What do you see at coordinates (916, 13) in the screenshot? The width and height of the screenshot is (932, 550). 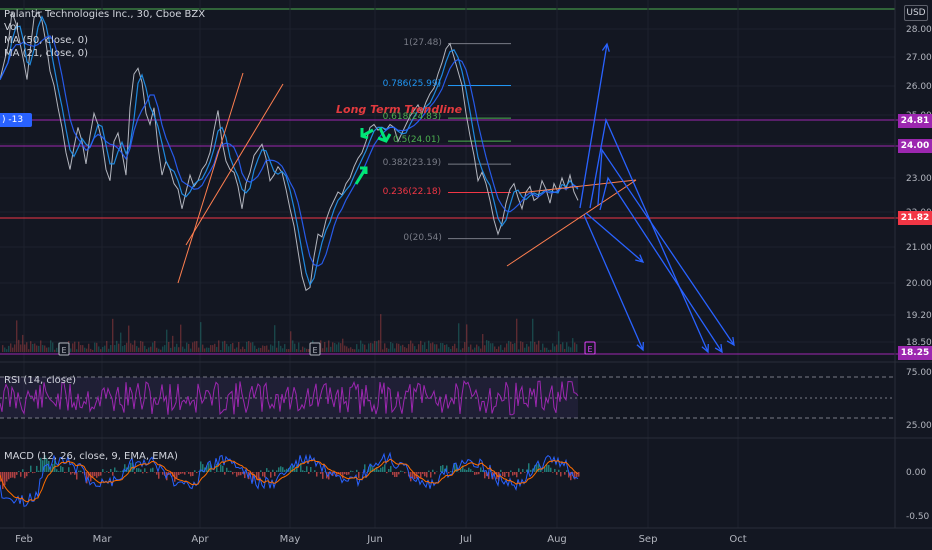 I see `currency-button: USD` at bounding box center [916, 13].